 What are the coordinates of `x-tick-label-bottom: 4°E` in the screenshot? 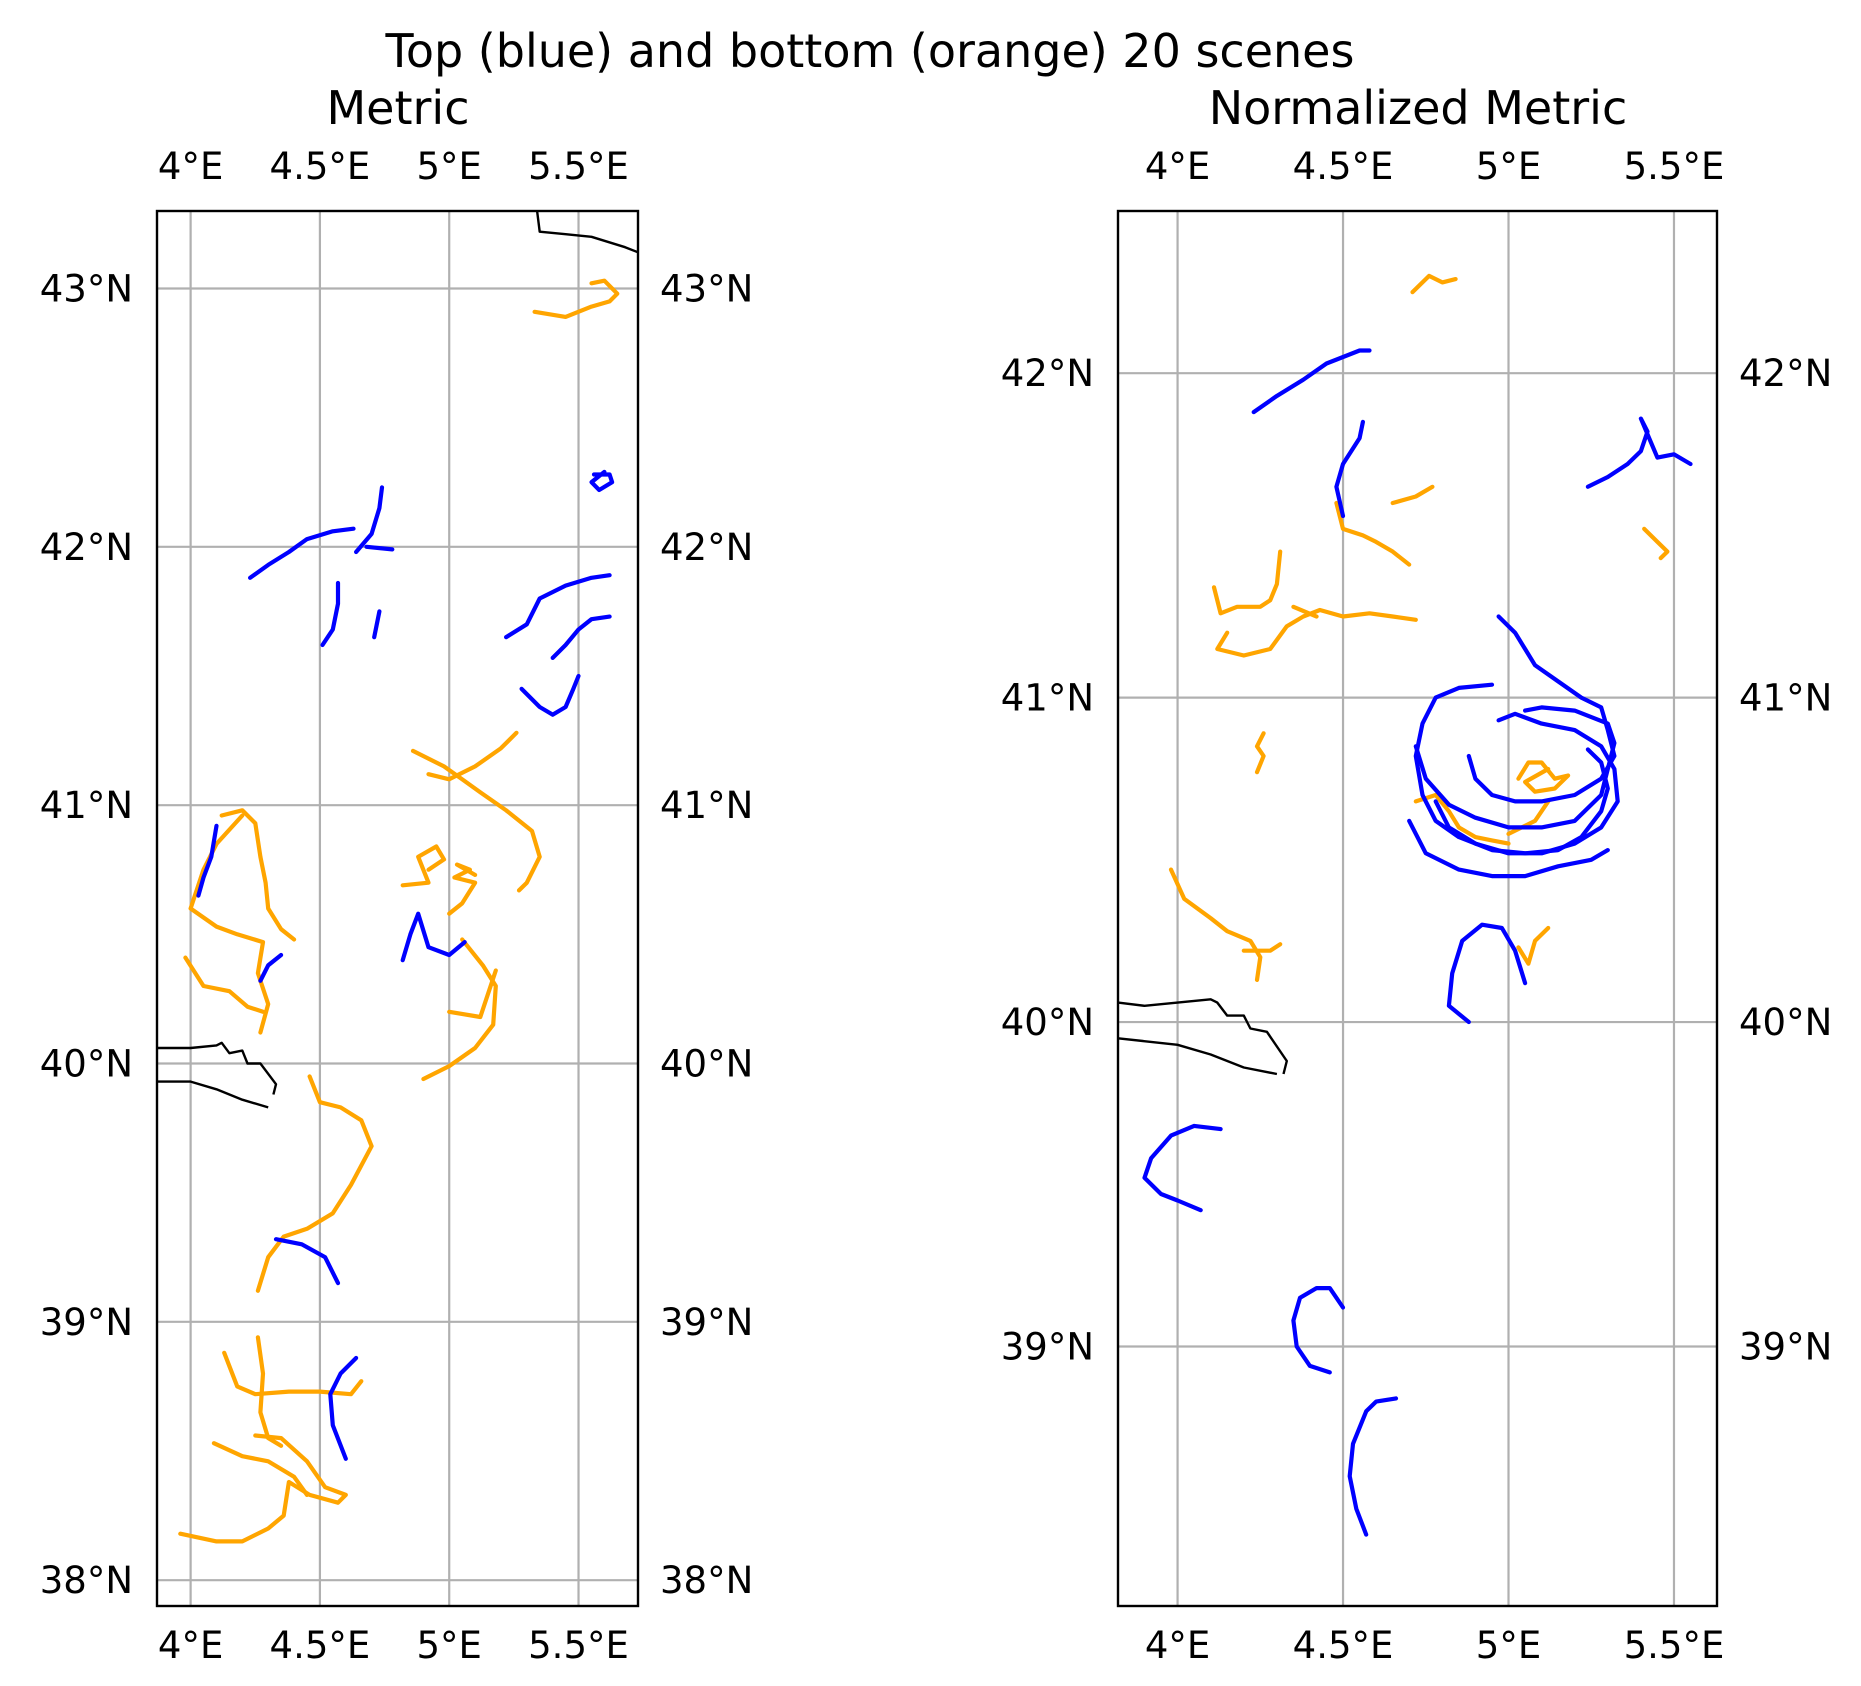 It's located at (1177, 1645).